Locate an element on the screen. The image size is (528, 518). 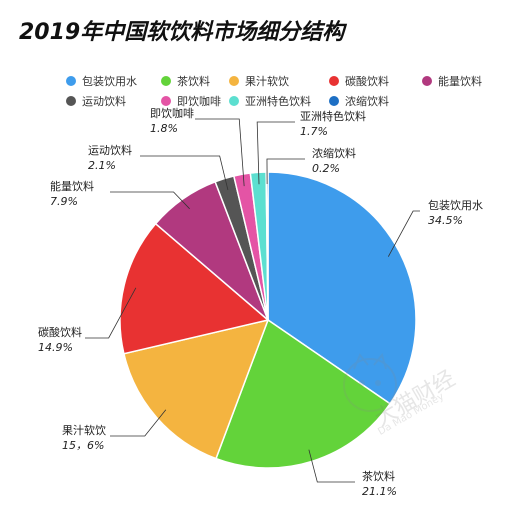
slice-value-label: 34.5% is located at coordinates (445, 220).